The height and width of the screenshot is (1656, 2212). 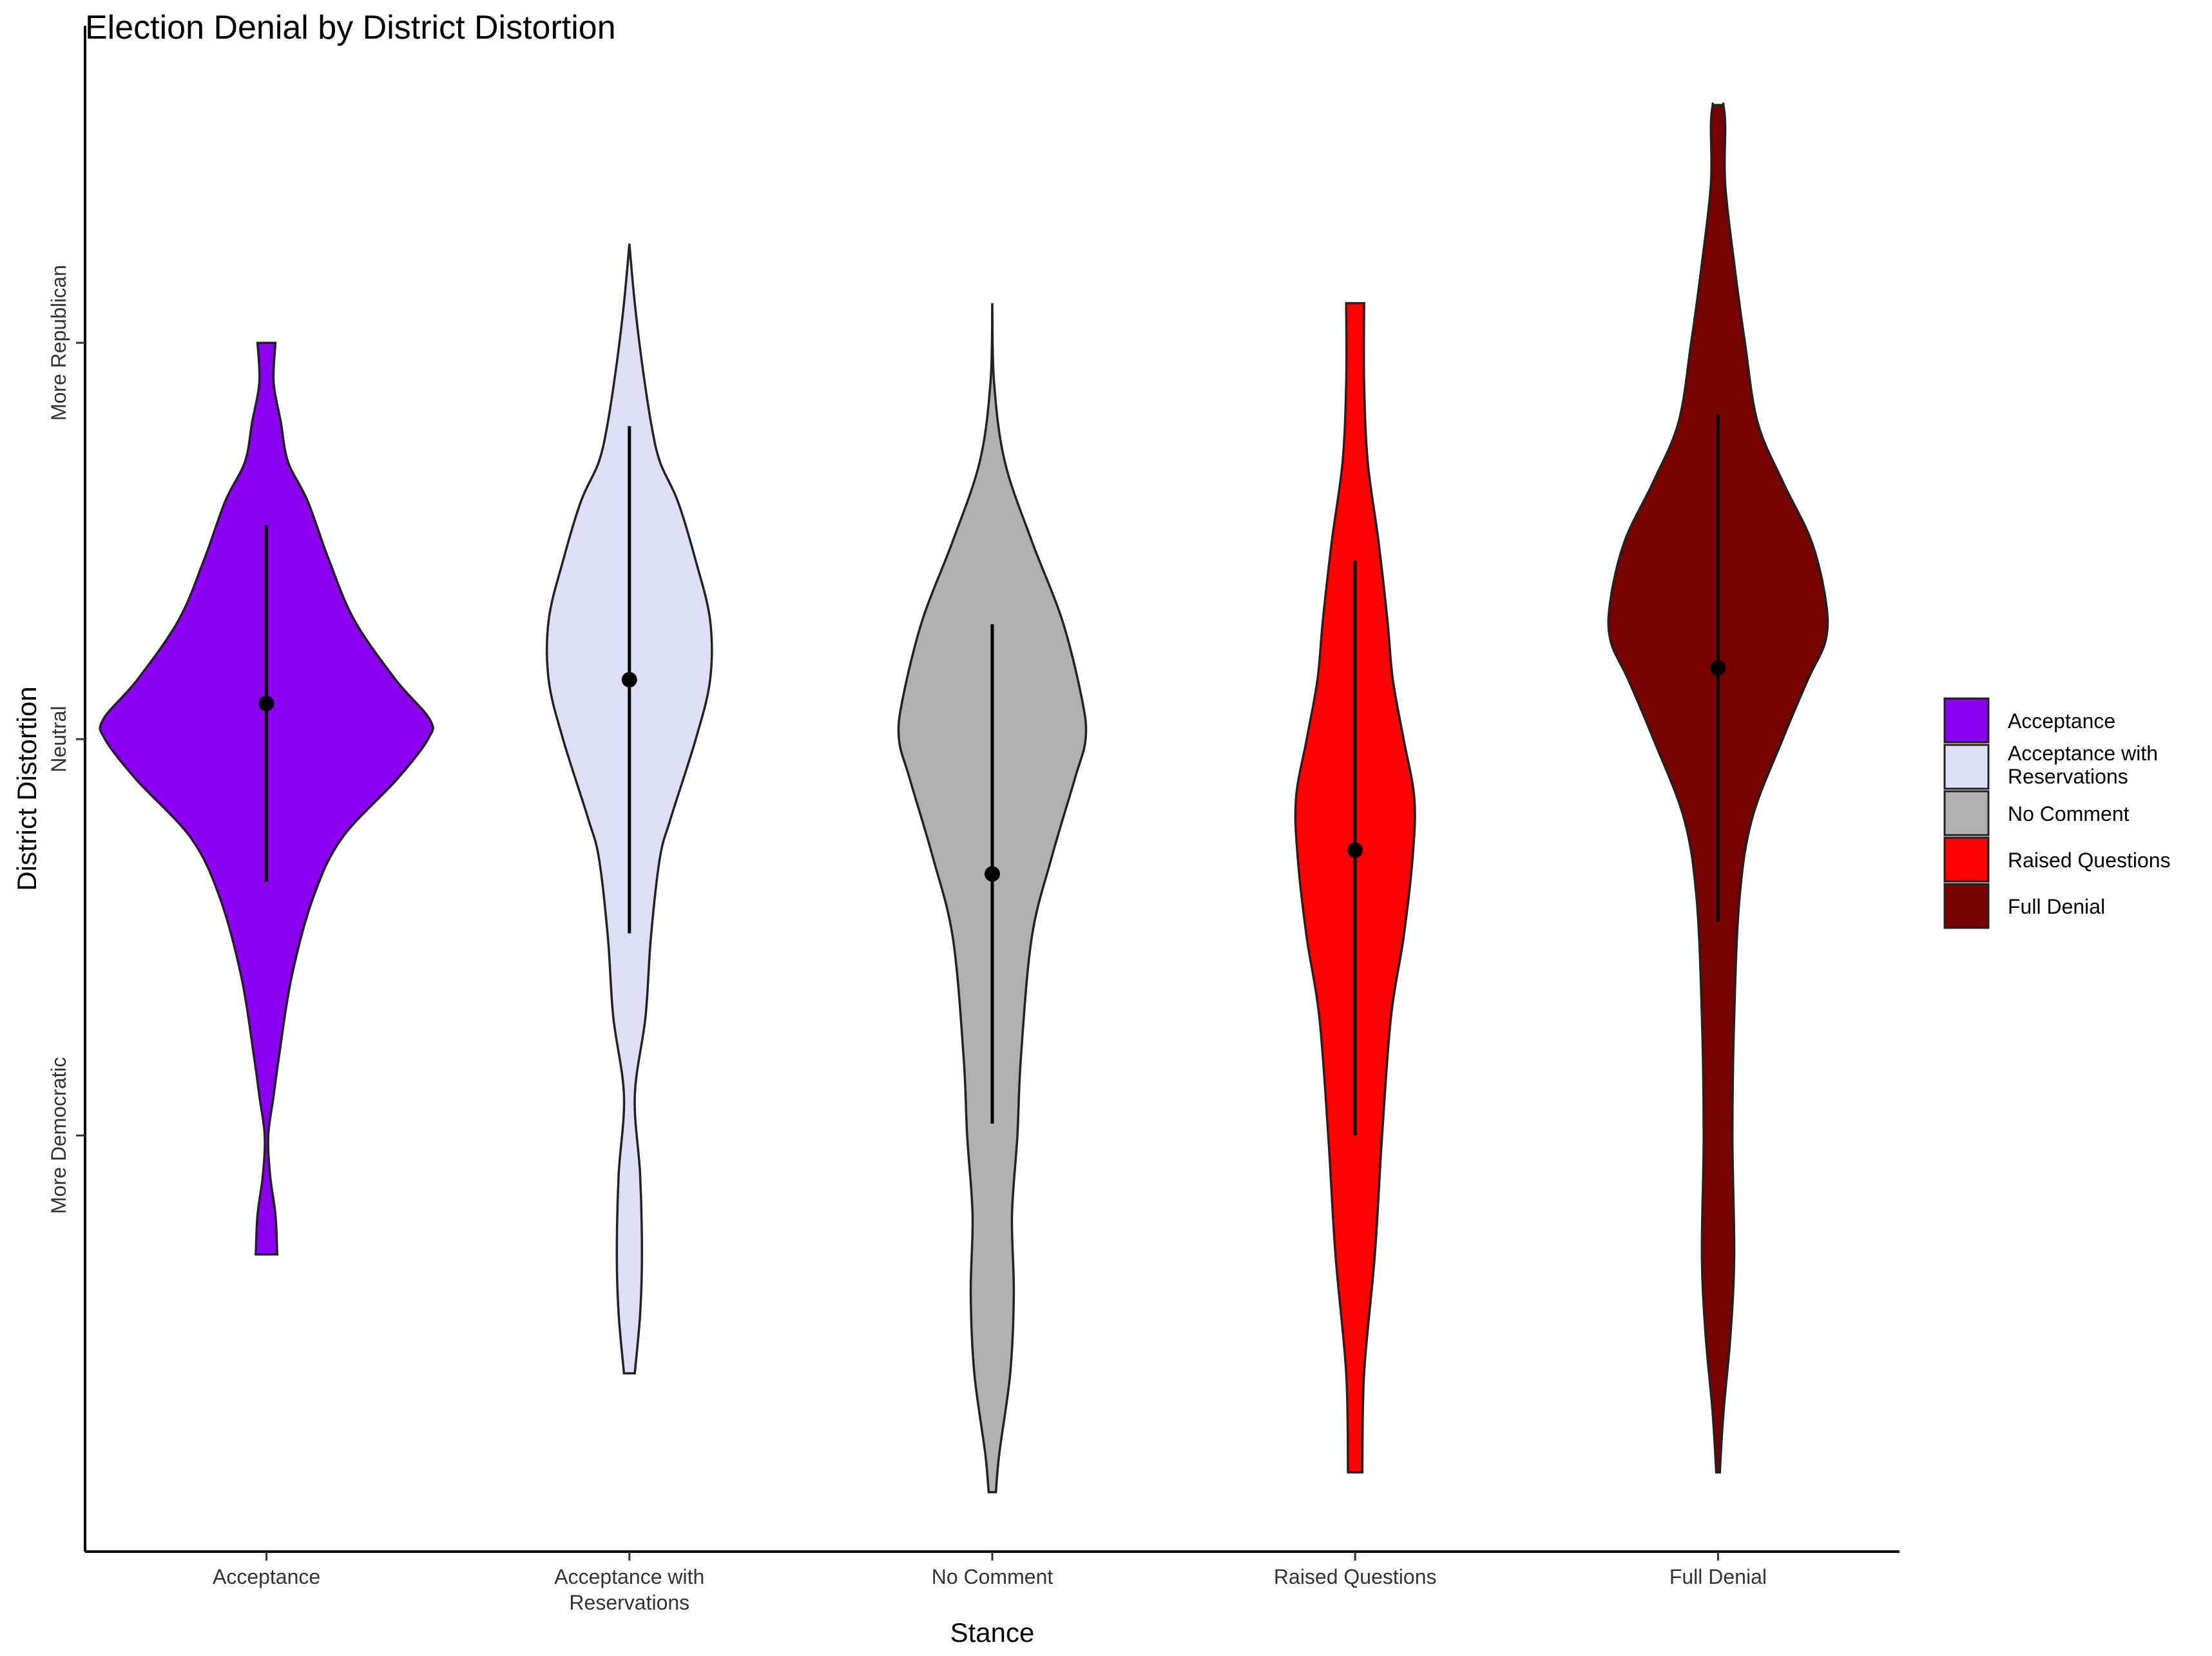 I want to click on y-tick-label-more-republican: More Republican, so click(x=58, y=343).